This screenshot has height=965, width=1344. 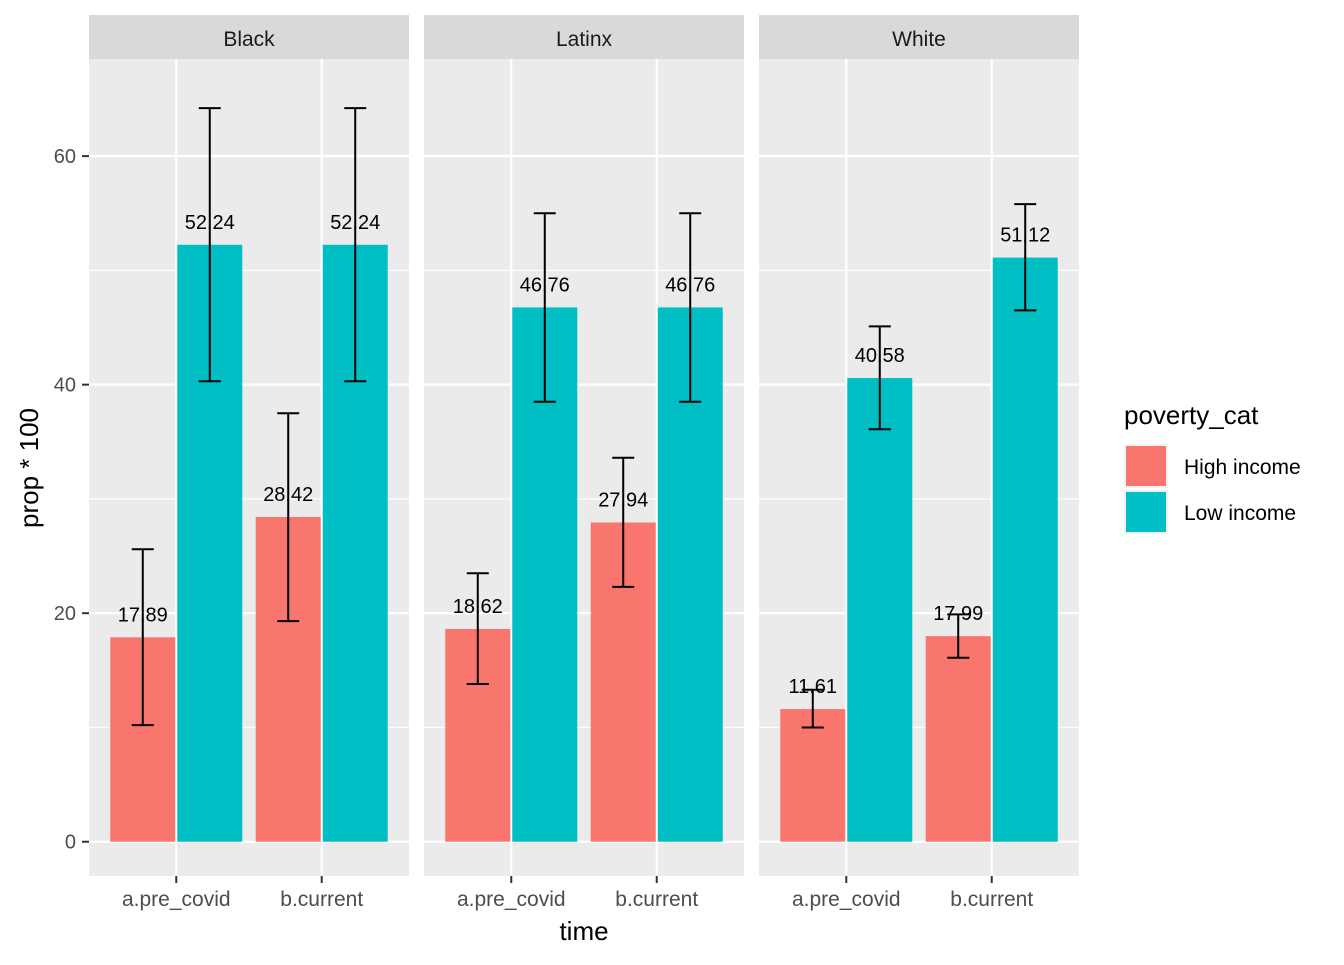 I want to click on data-label: 40.58, so click(x=880, y=356).